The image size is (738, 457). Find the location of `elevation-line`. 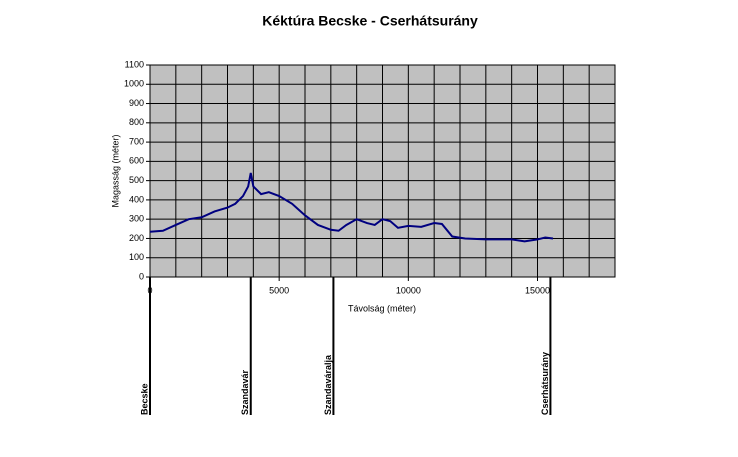

elevation-line is located at coordinates (351, 207).